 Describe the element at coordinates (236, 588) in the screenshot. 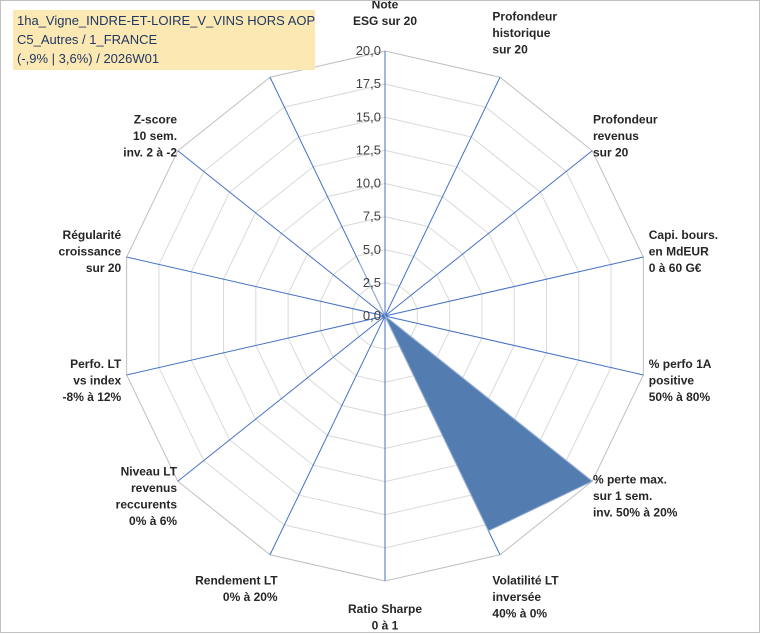

I see `axis-label-8: Rendement LT 0% à 20%` at that location.